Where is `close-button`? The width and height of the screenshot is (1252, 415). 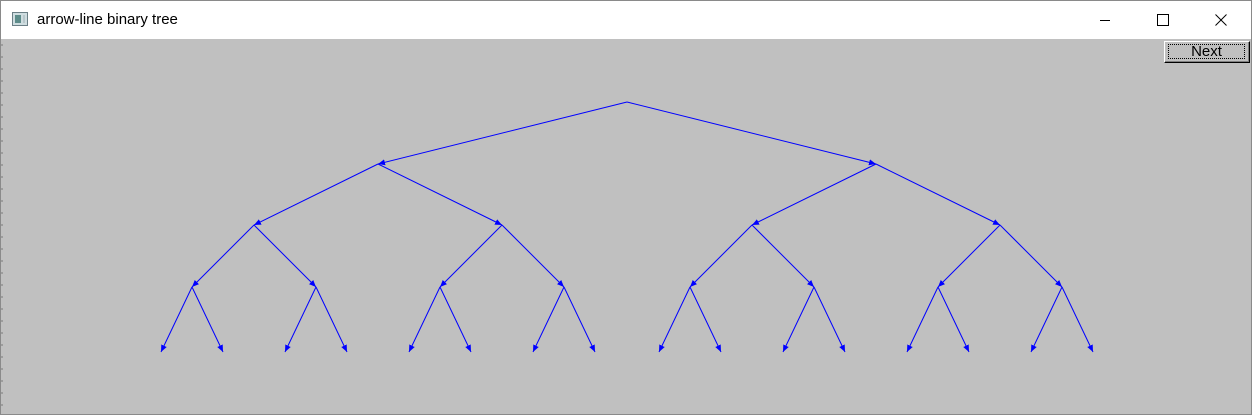 close-button is located at coordinates (1221, 20).